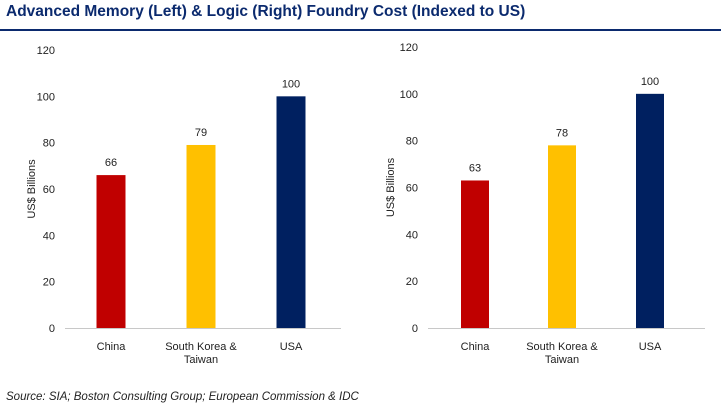 The height and width of the screenshot is (412, 721). I want to click on data-label: 79, so click(201, 133).